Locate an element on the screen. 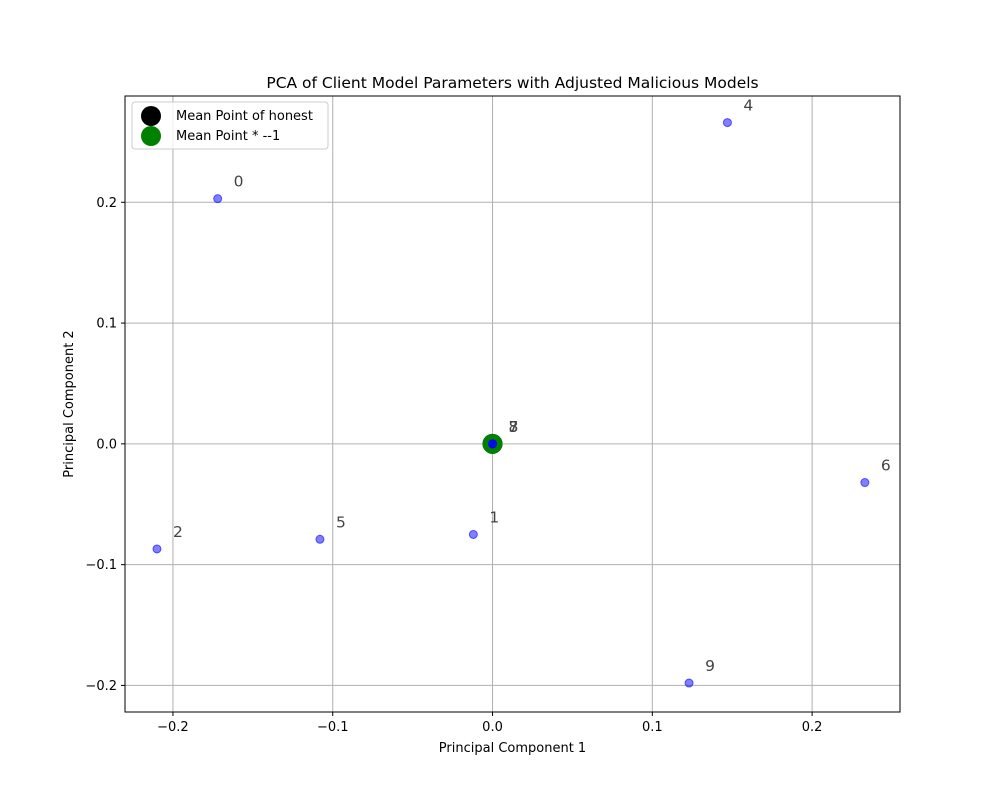  client-label-2: 2 is located at coordinates (178, 532).